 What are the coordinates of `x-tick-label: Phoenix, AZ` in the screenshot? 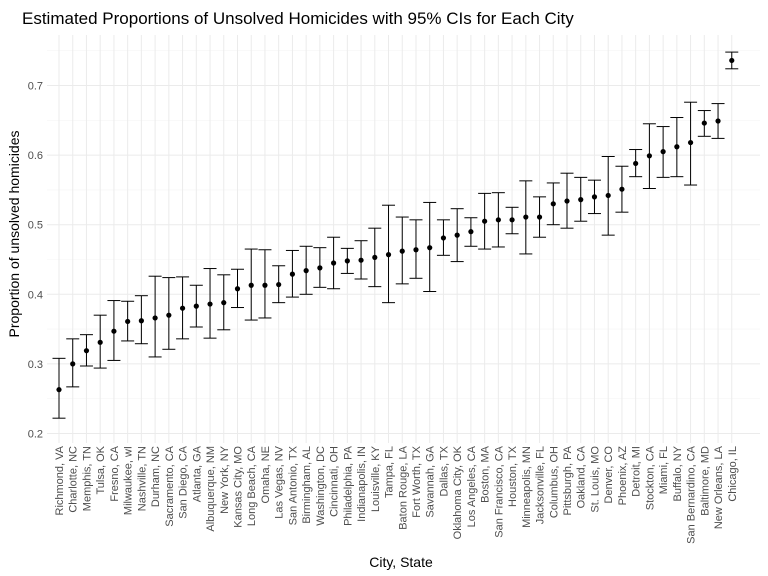 It's located at (623, 476).